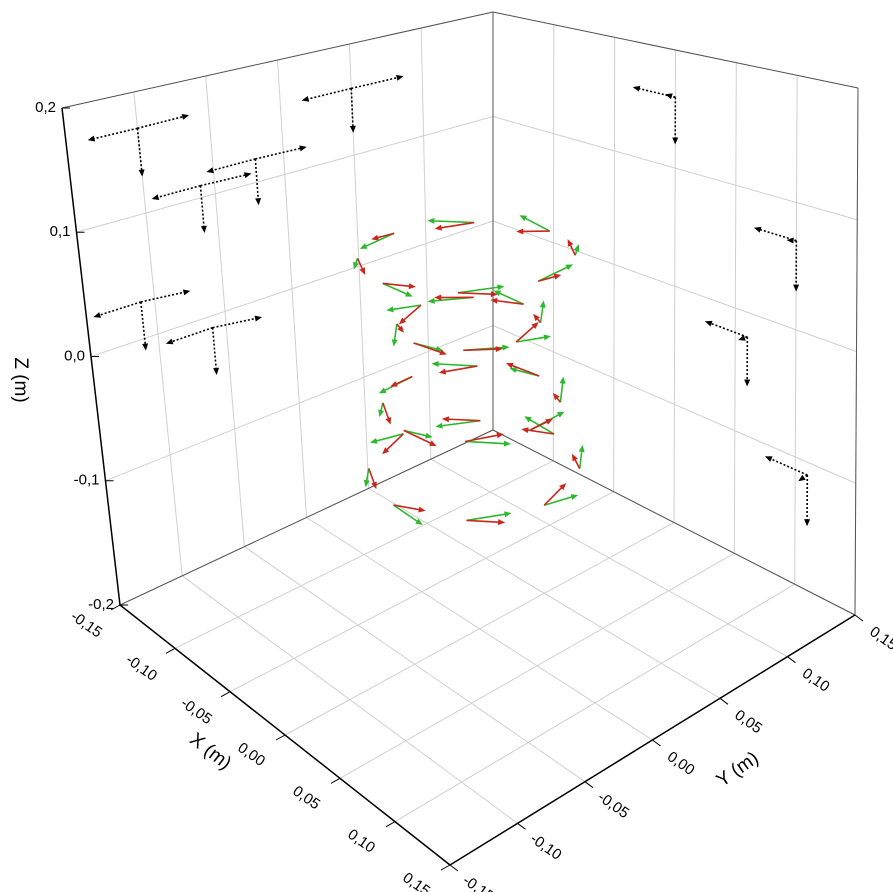 The width and height of the screenshot is (893, 892). What do you see at coordinates (361, 841) in the screenshot?
I see `x-tick-label: 0,10` at bounding box center [361, 841].